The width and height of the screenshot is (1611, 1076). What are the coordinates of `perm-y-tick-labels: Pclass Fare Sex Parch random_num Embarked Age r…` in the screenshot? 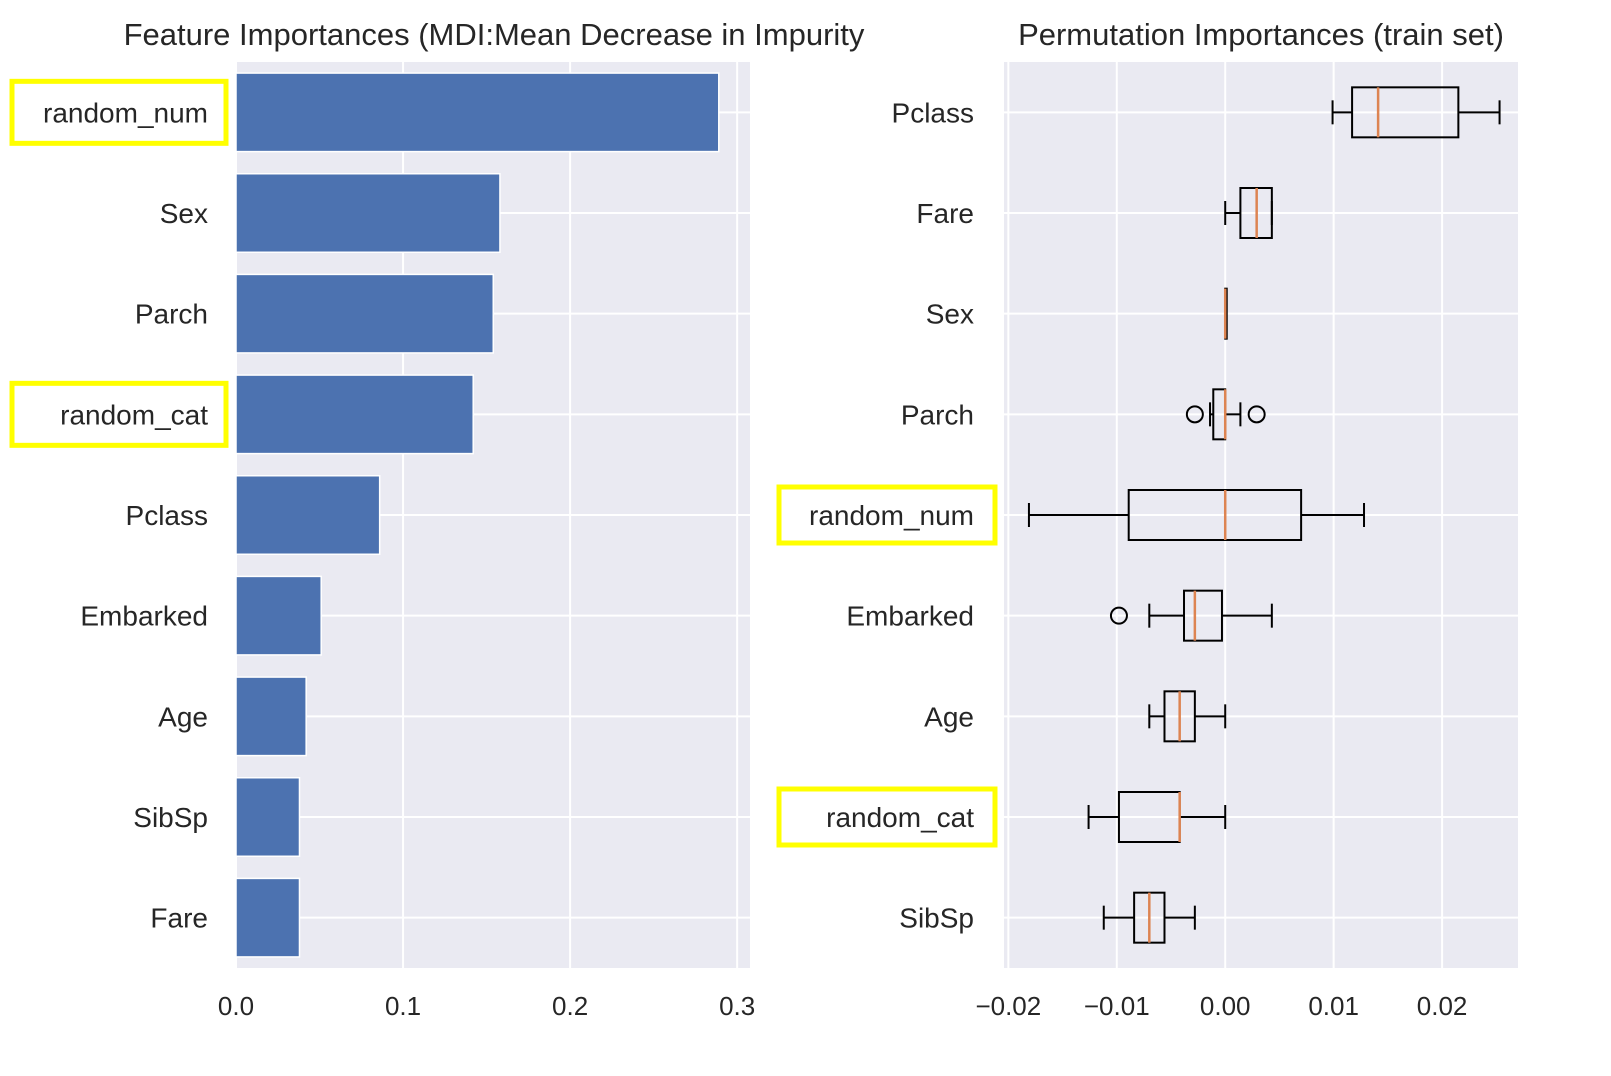 It's located at (891, 515).